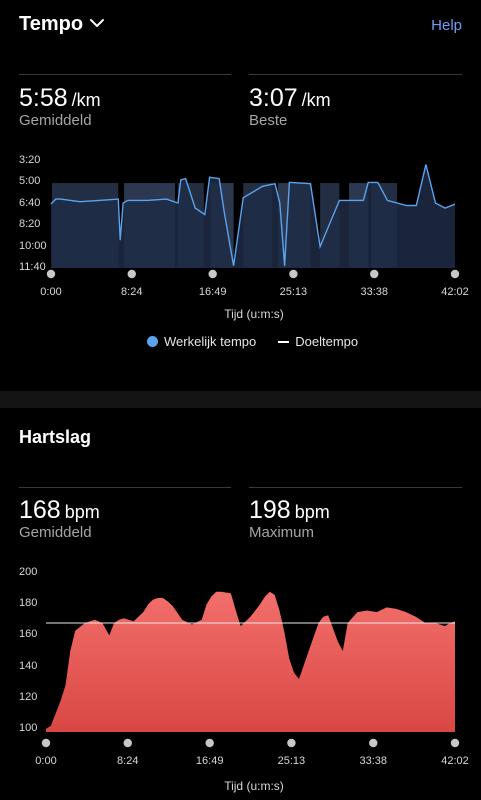 This screenshot has width=481, height=800. Describe the element at coordinates (97, 23) in the screenshot. I see `chevron-down-icon` at that location.